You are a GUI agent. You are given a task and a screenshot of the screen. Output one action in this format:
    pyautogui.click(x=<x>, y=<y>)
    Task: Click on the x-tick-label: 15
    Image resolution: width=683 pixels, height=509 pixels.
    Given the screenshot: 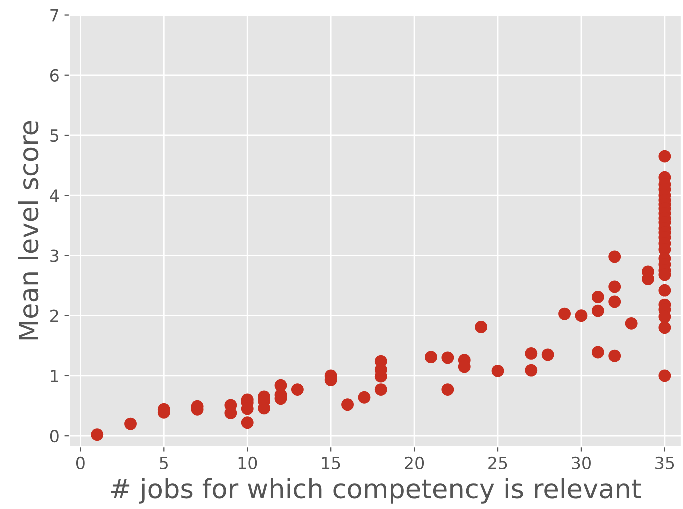 What is the action you would take?
    pyautogui.click(x=331, y=463)
    